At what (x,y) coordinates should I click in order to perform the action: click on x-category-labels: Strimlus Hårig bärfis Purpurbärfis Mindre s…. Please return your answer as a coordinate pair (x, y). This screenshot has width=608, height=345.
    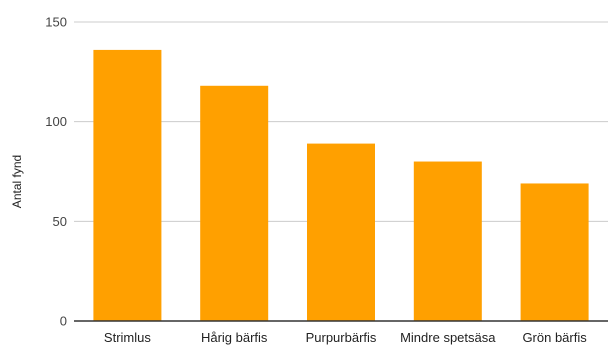
    Looking at the image, I should click on (345, 337).